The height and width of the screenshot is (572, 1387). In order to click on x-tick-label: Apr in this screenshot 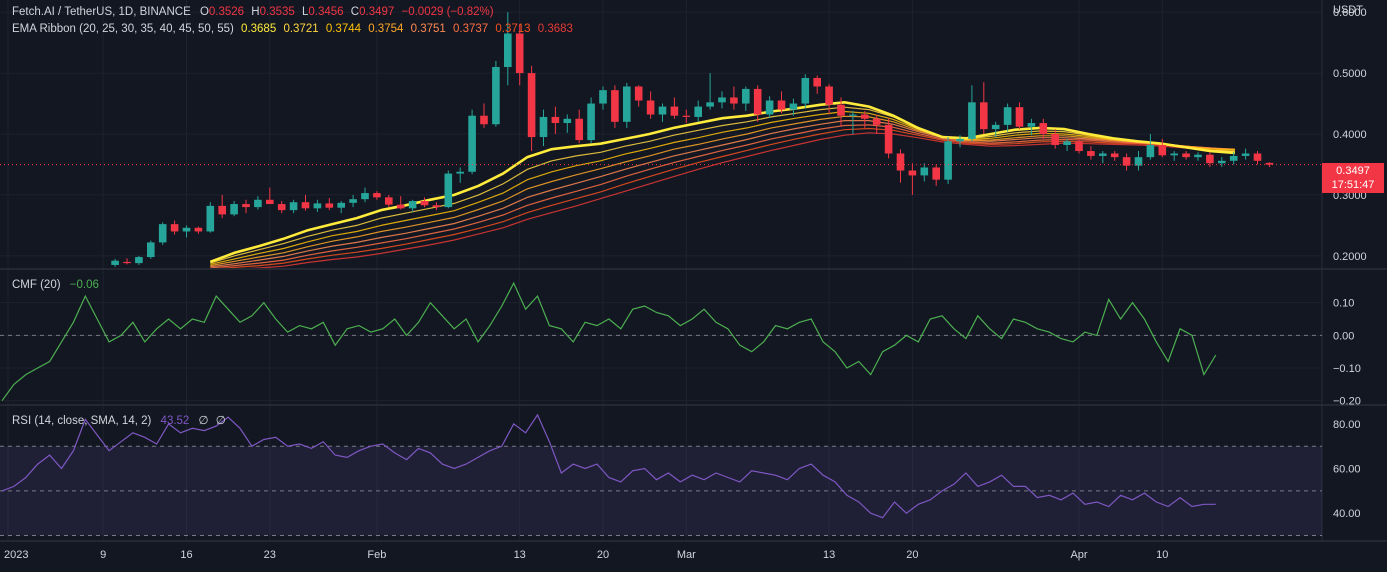, I will do `click(1078, 555)`.